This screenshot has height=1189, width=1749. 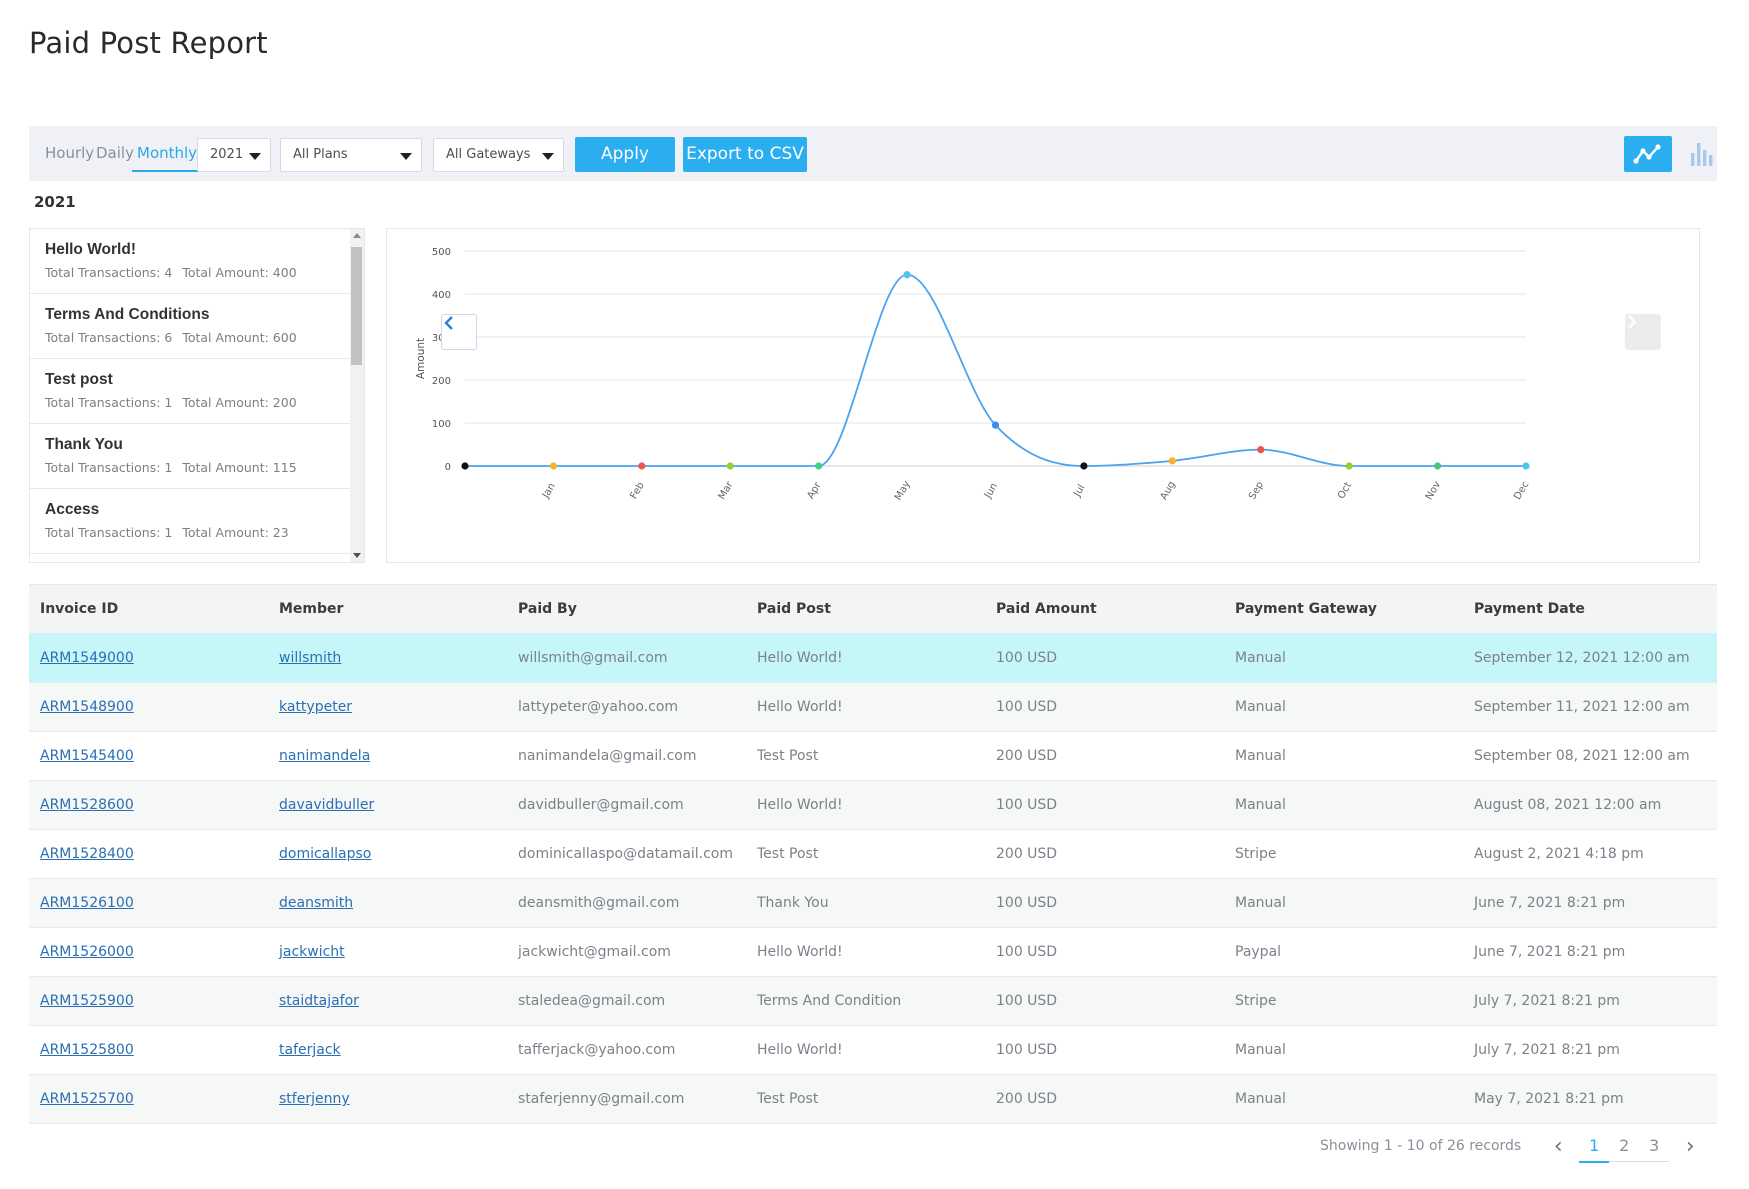 What do you see at coordinates (1260, 1099) in the screenshot?
I see `payment-gateway-cell: Manual` at bounding box center [1260, 1099].